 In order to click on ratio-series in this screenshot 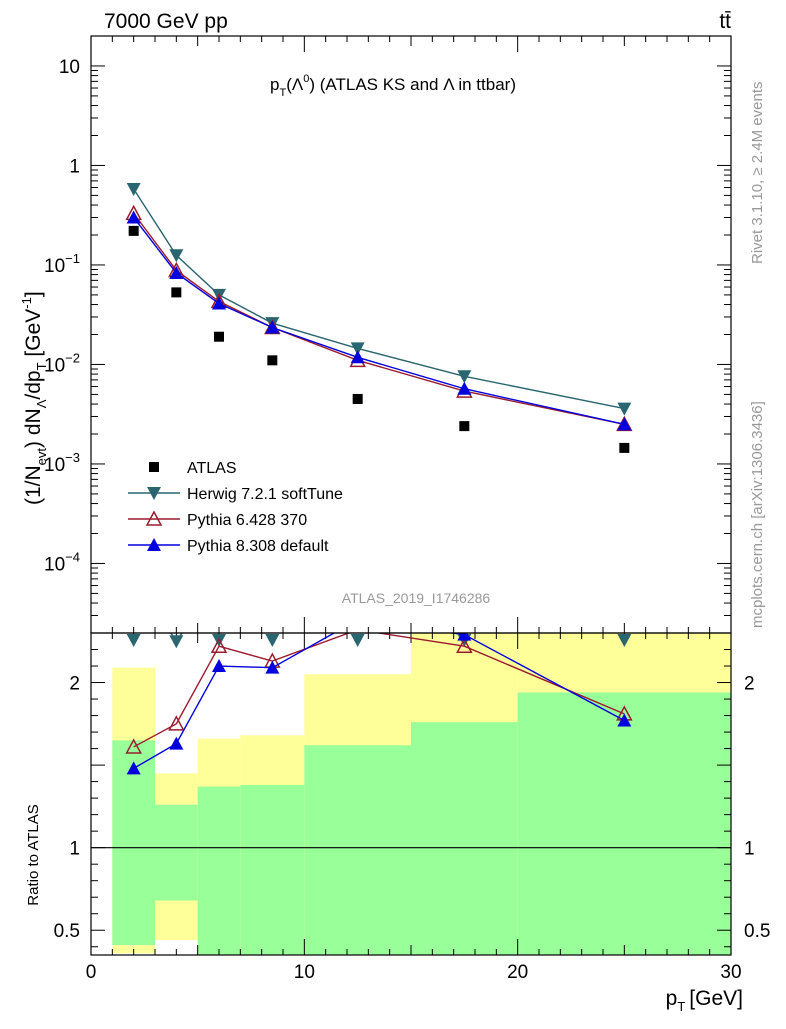, I will do `click(379, 704)`.